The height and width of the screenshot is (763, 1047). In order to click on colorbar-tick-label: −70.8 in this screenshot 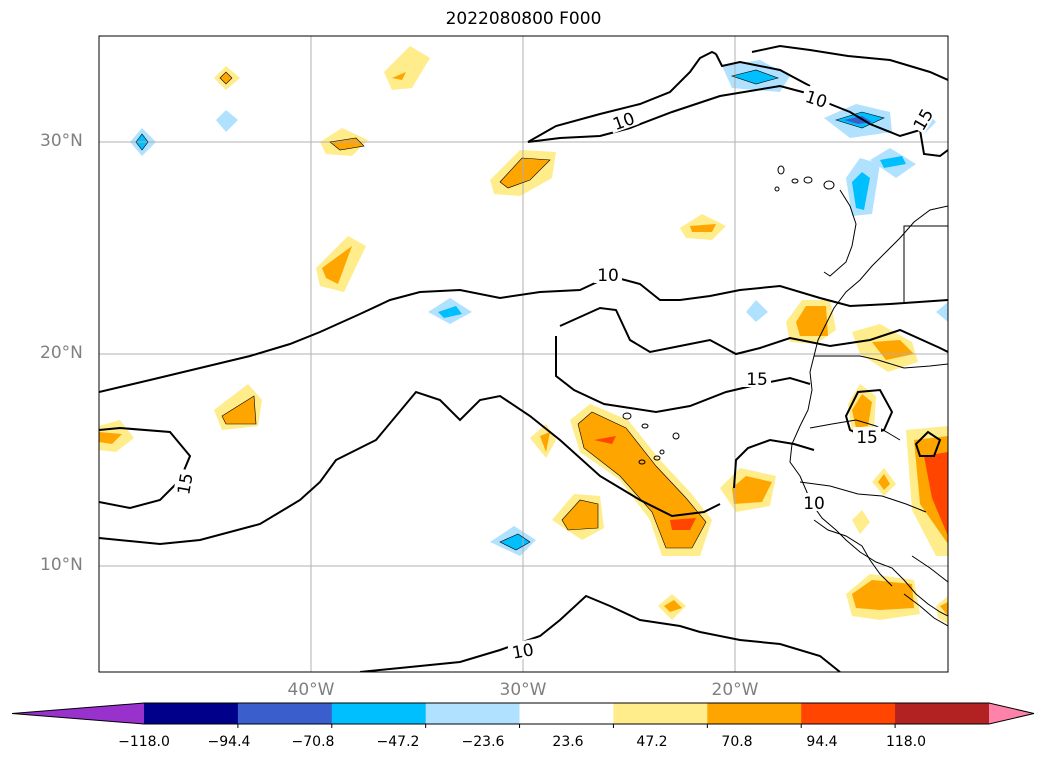, I will do `click(313, 742)`.